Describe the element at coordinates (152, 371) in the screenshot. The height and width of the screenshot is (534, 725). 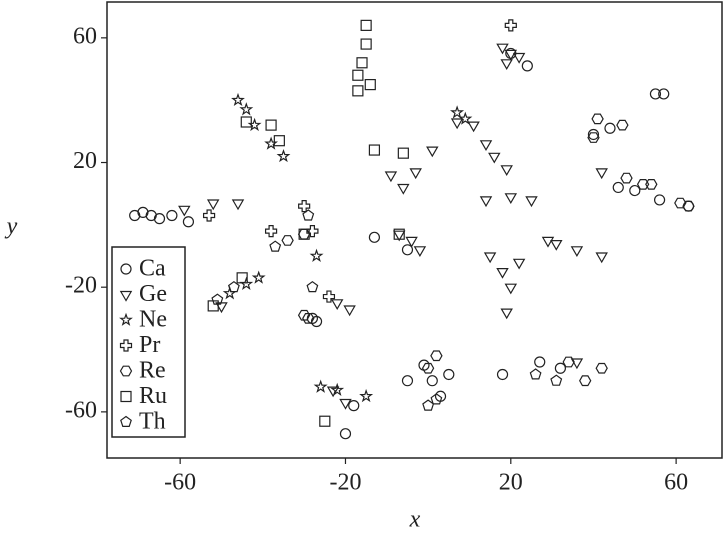
I see `legend-label: Re` at that location.